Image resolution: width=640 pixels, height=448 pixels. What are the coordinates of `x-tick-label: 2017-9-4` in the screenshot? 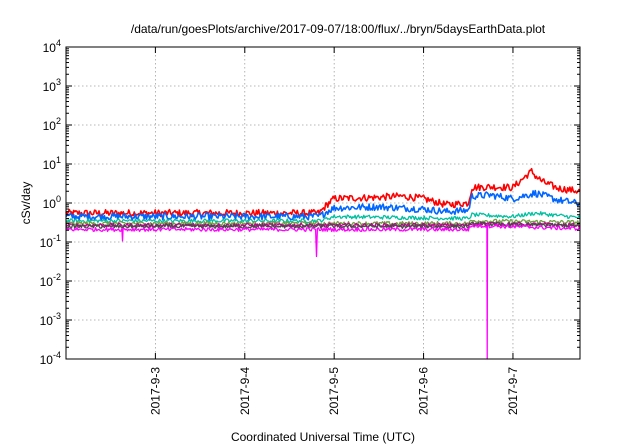 It's located at (245, 391).